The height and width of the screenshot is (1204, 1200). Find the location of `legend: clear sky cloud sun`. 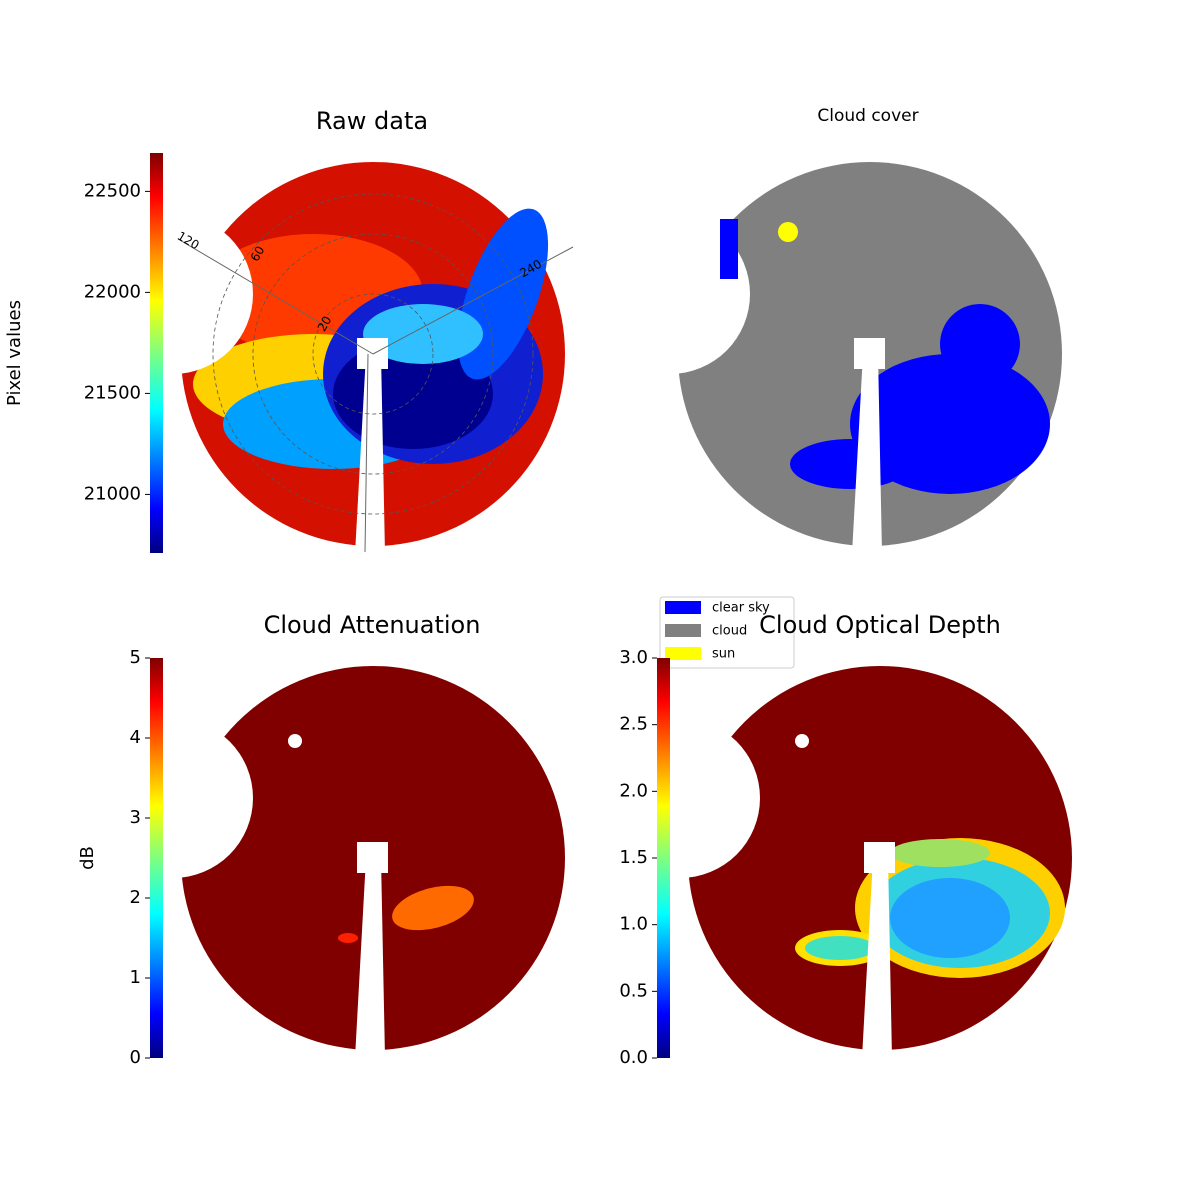

legend: clear sky cloud sun is located at coordinates (727, 632).